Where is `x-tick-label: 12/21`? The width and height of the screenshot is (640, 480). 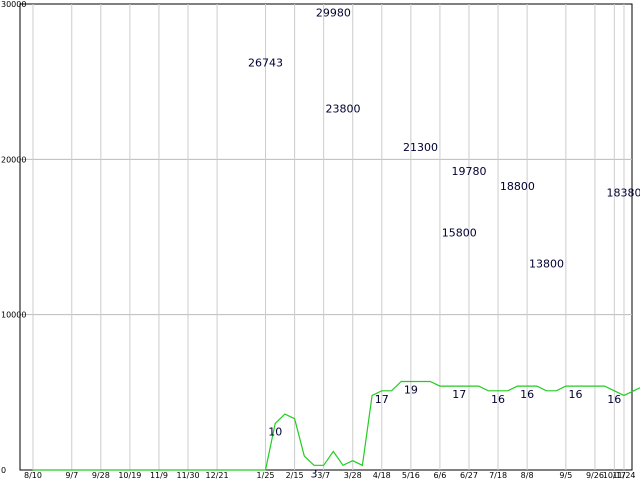 x-tick-label: 12/21 is located at coordinates (217, 475).